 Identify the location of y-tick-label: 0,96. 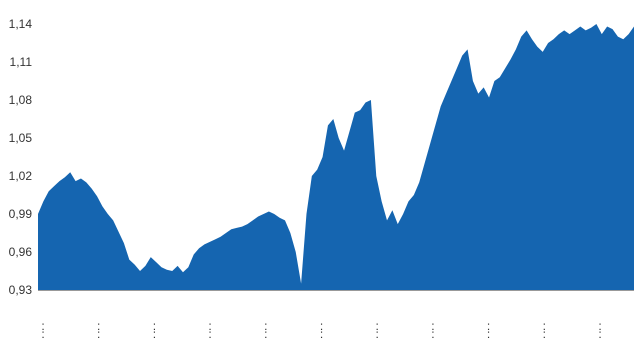
(21, 252).